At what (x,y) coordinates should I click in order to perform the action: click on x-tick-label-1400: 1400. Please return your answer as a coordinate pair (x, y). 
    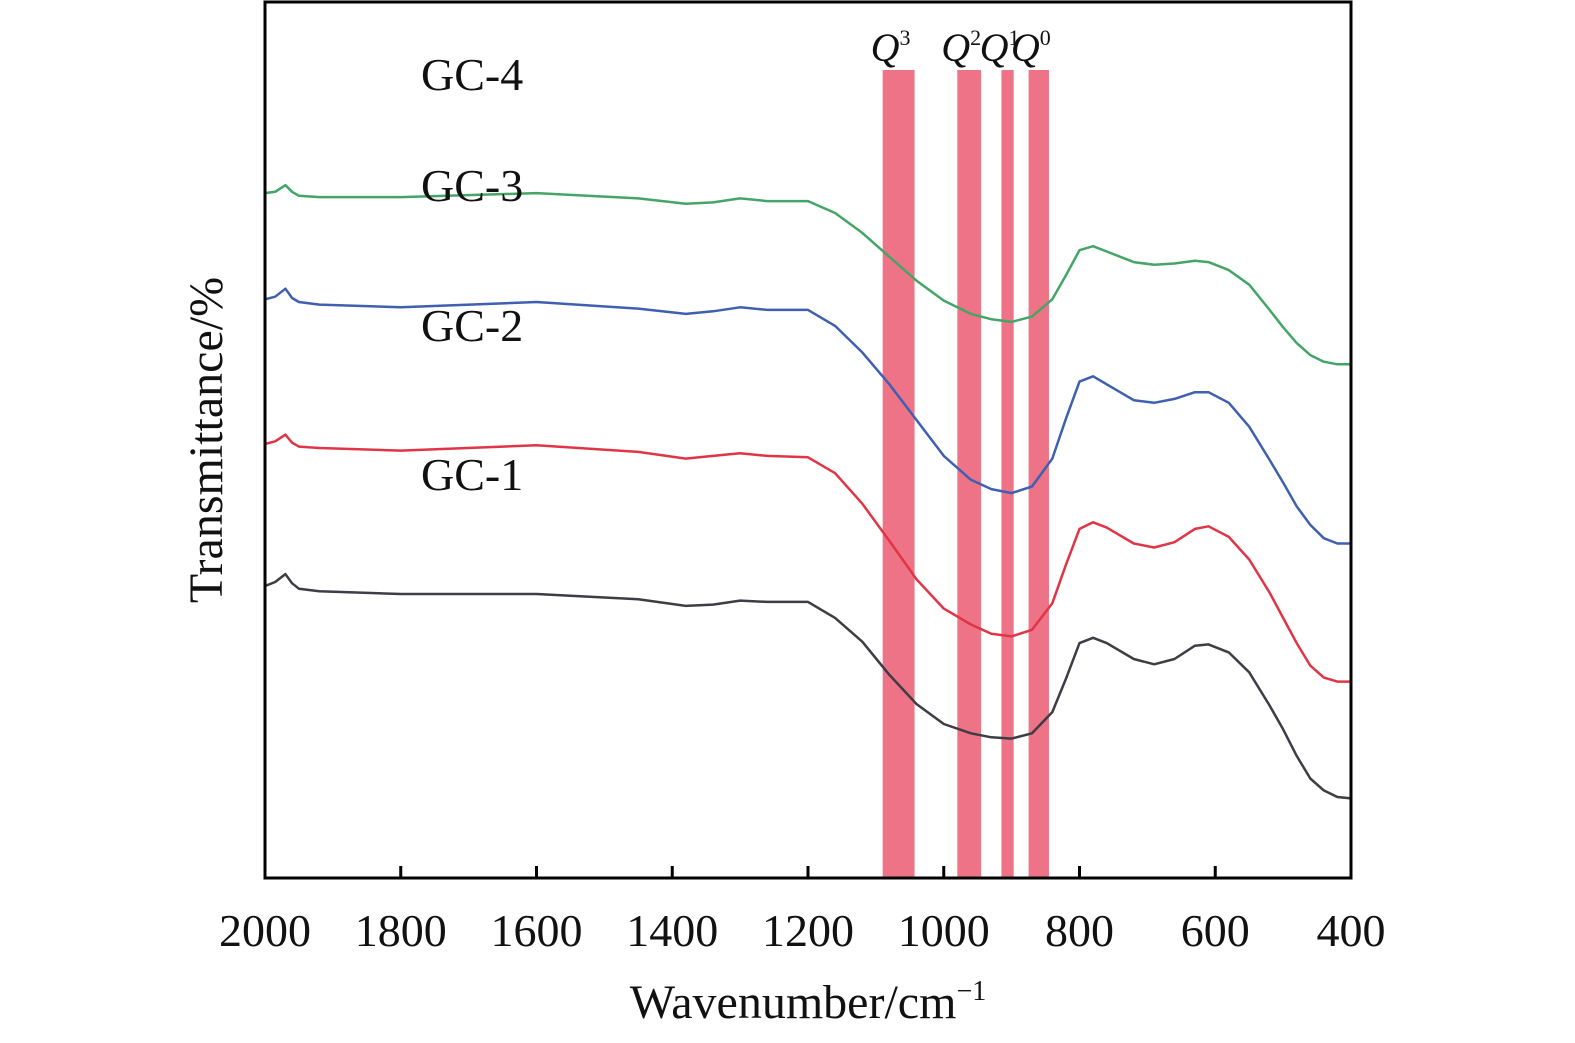
    Looking at the image, I should click on (672, 930).